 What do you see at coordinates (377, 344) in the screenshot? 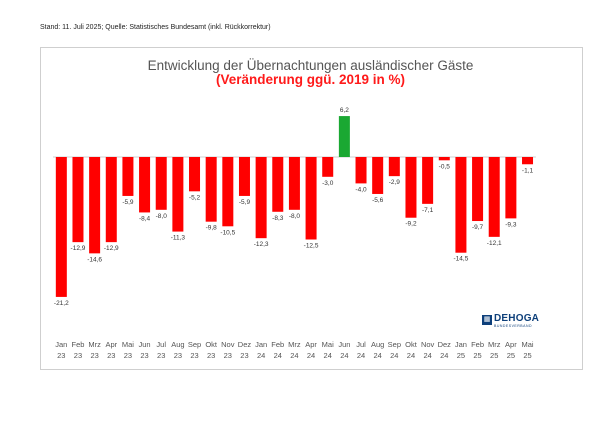
I see `x-tick-month: Aug` at bounding box center [377, 344].